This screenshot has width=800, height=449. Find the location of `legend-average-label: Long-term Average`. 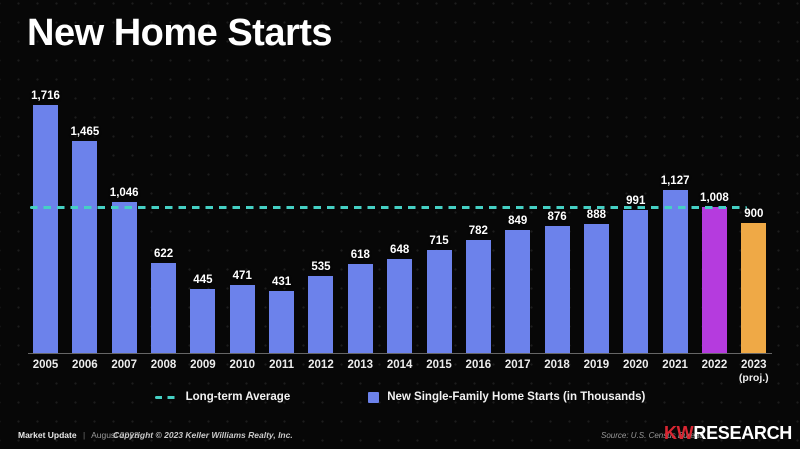

legend-average-label: Long-term Average is located at coordinates (238, 397).